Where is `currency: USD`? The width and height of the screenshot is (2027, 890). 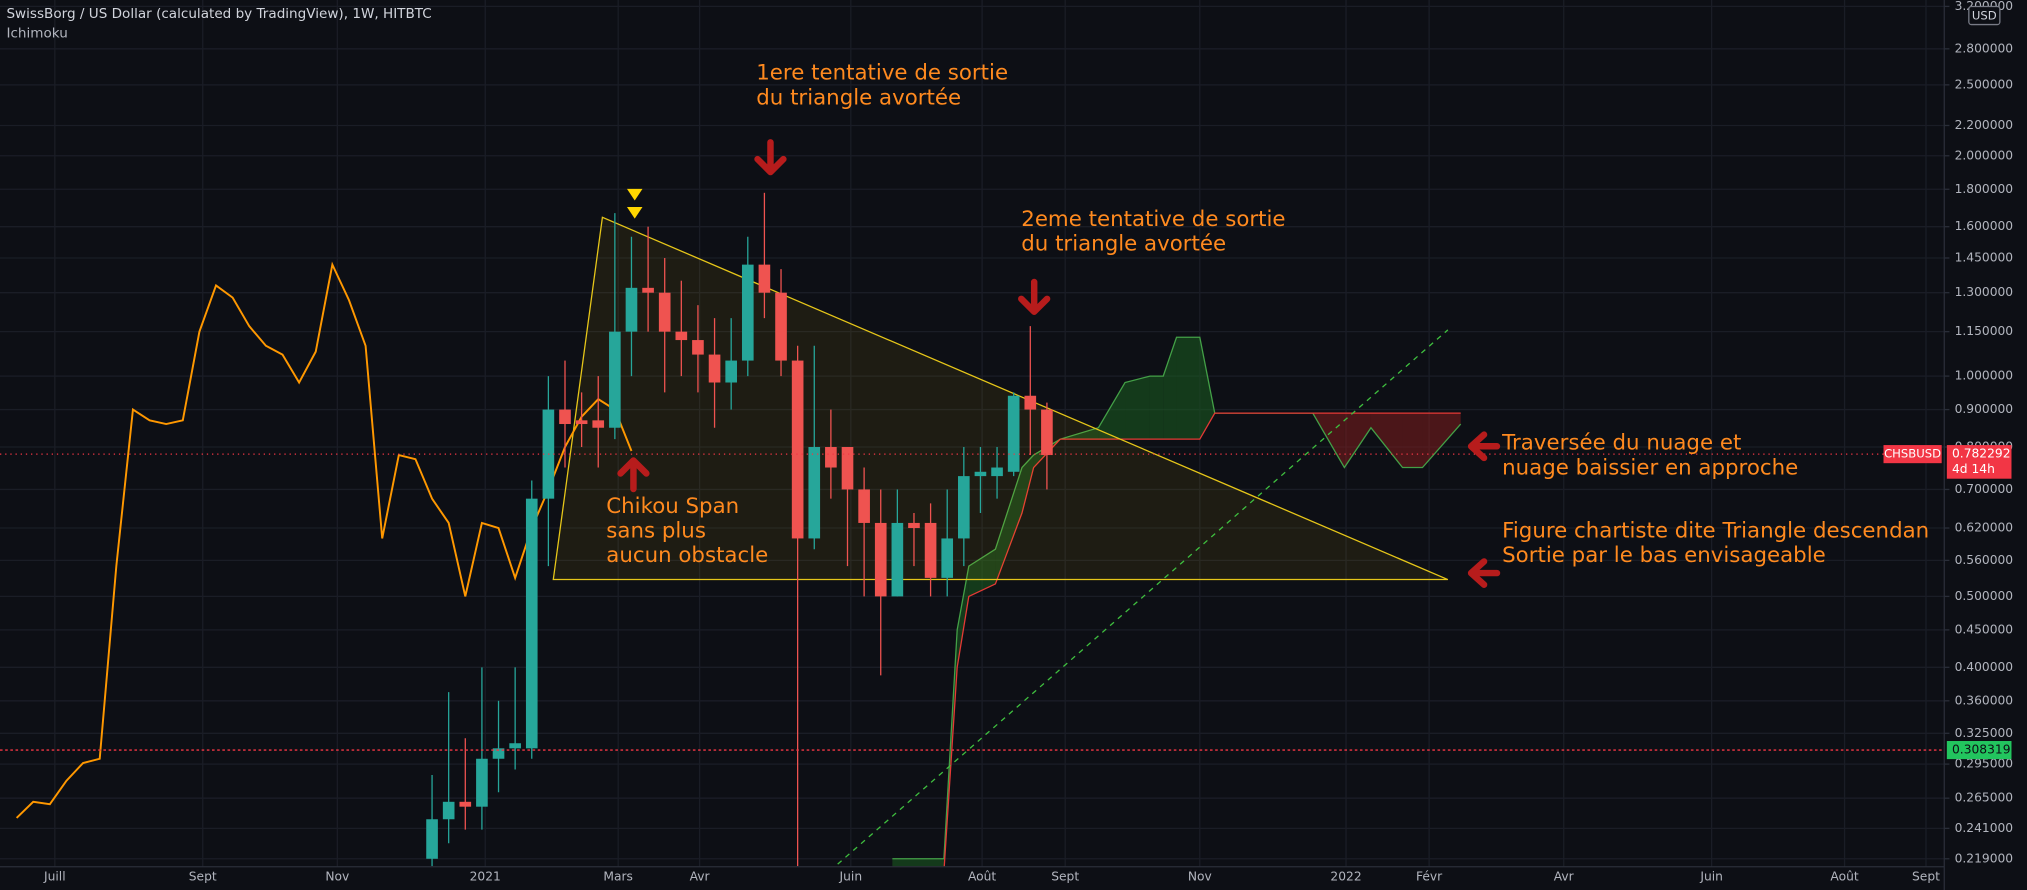 currency: USD is located at coordinates (1984, 16).